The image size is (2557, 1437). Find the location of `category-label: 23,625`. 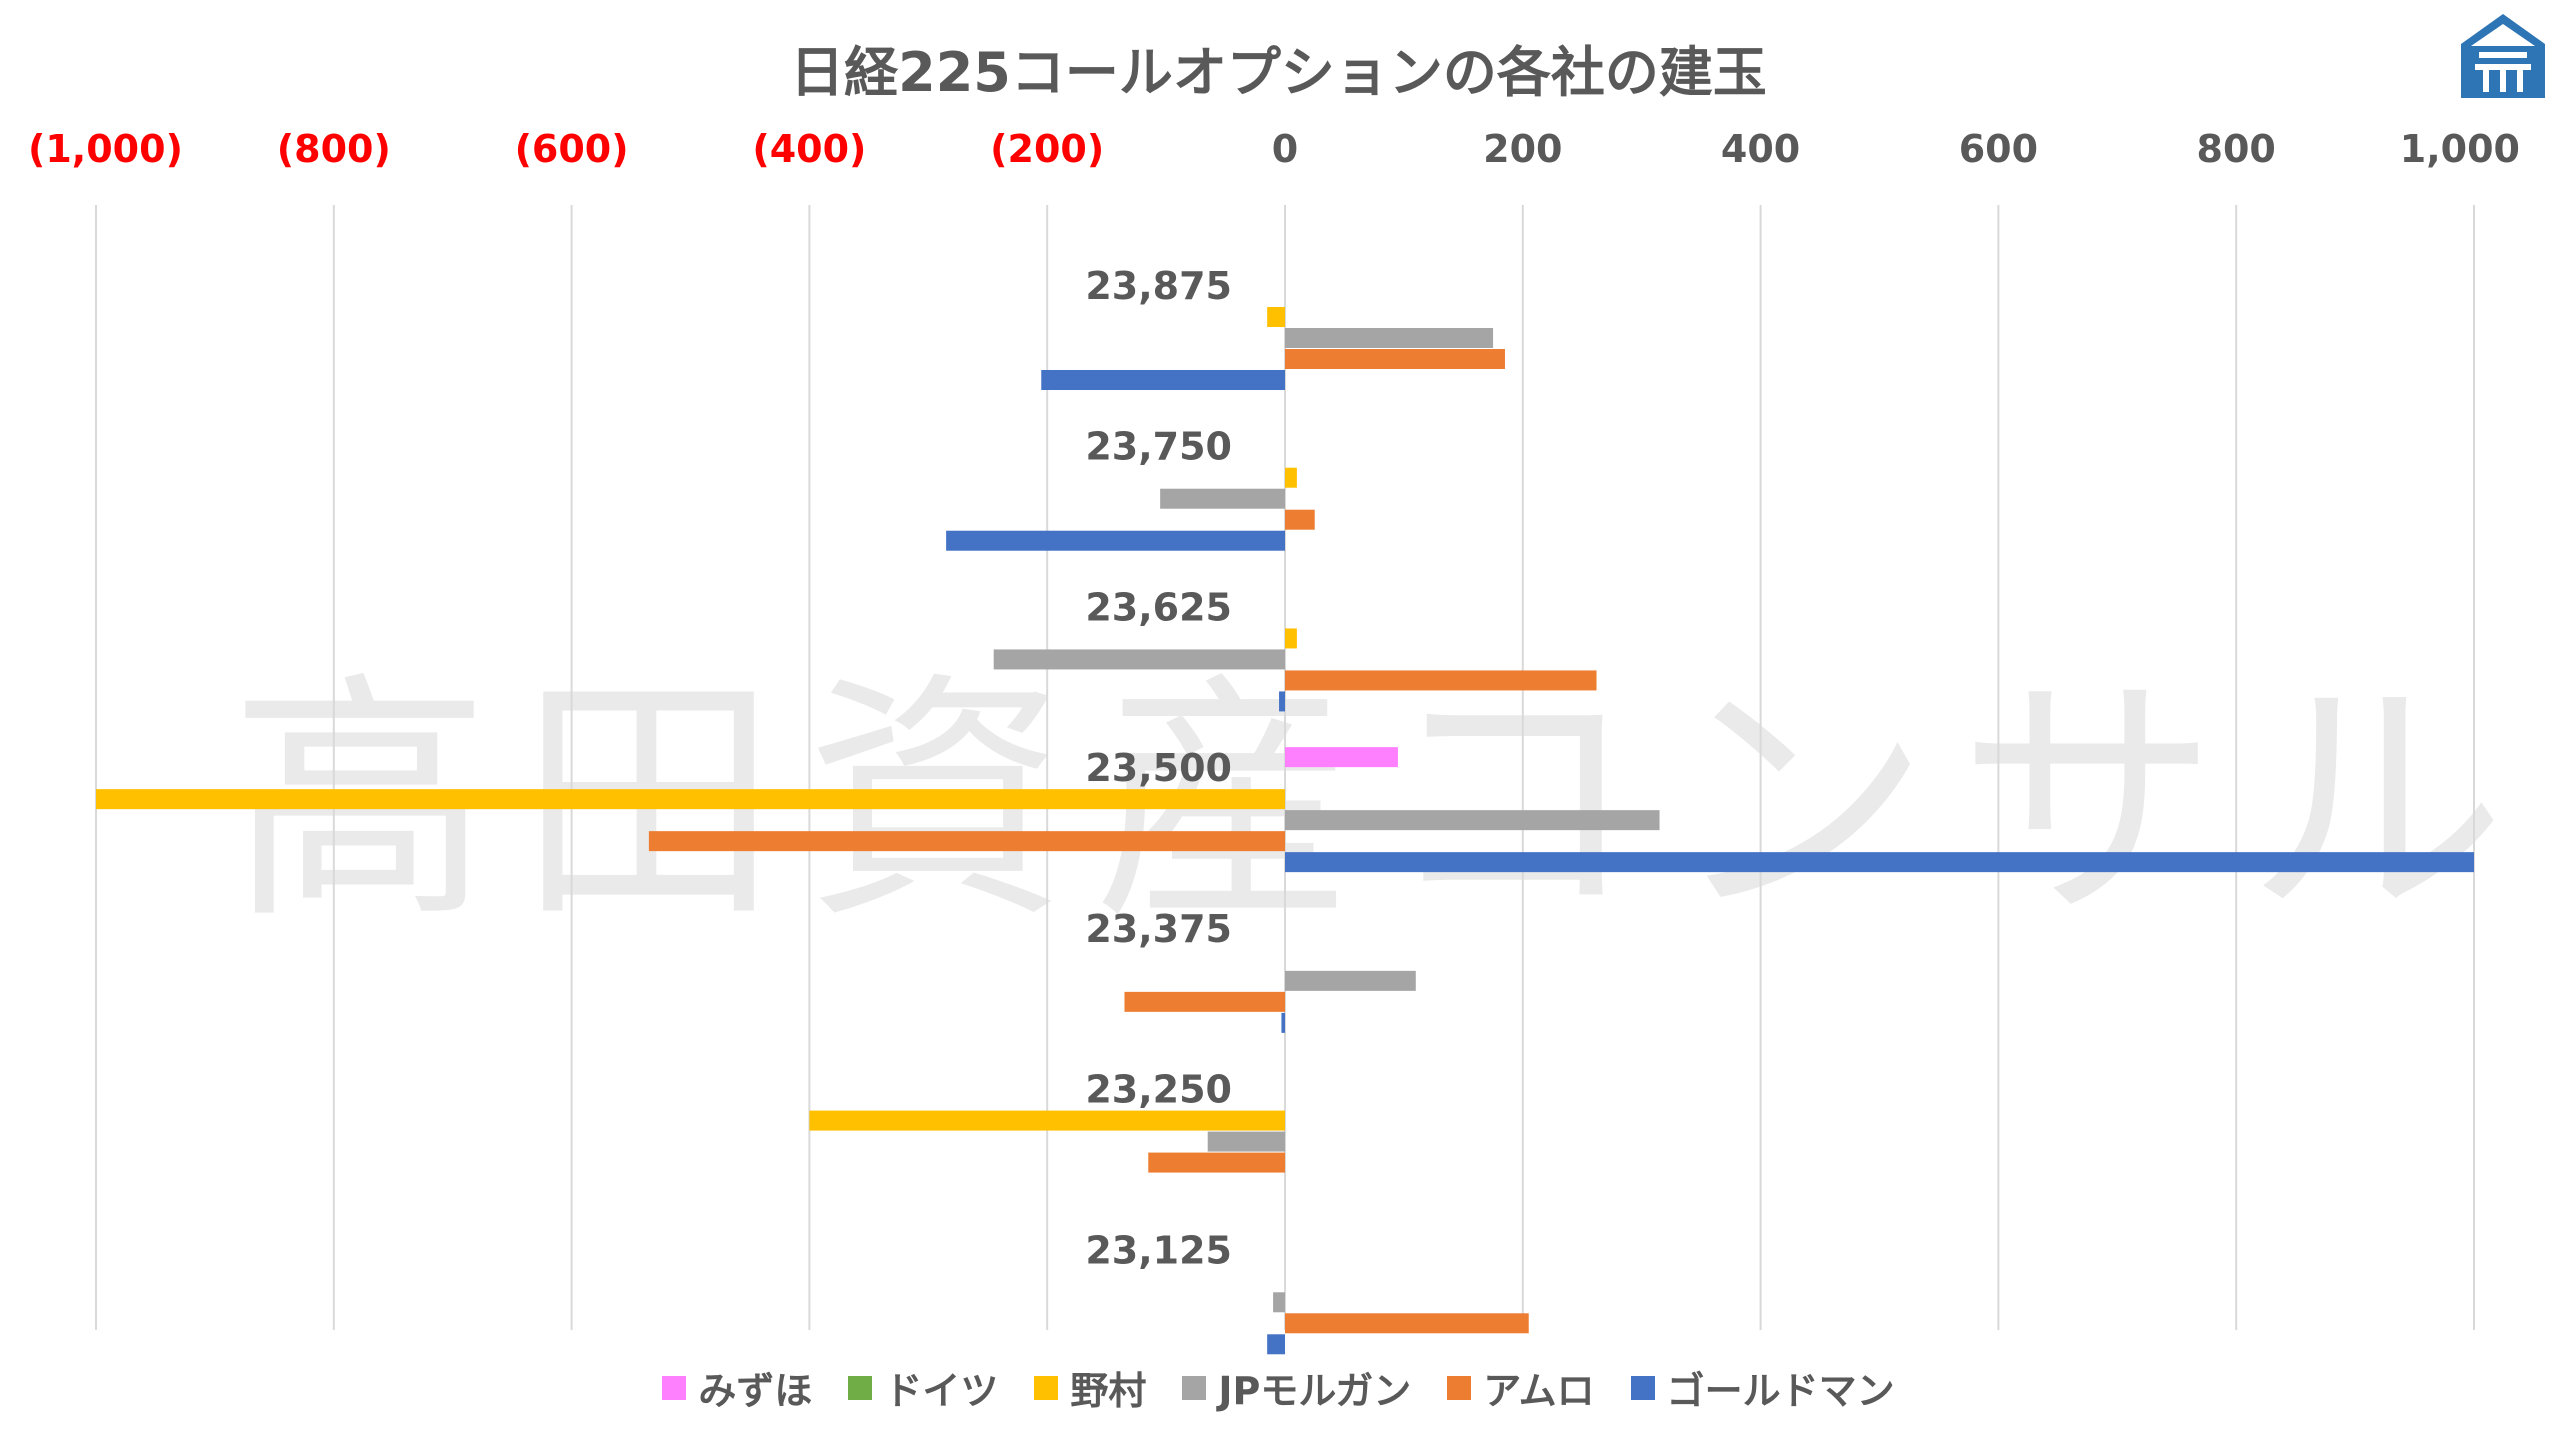

category-label: 23,625 is located at coordinates (1158, 607).